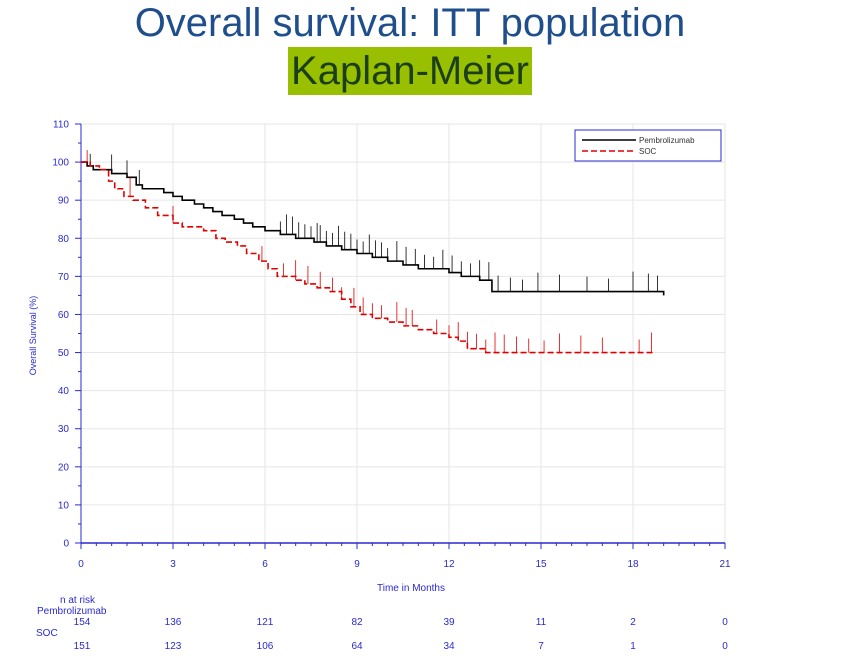 This screenshot has height=666, width=865. Describe the element at coordinates (648, 151) in the screenshot. I see `legend-label: SOC` at that location.